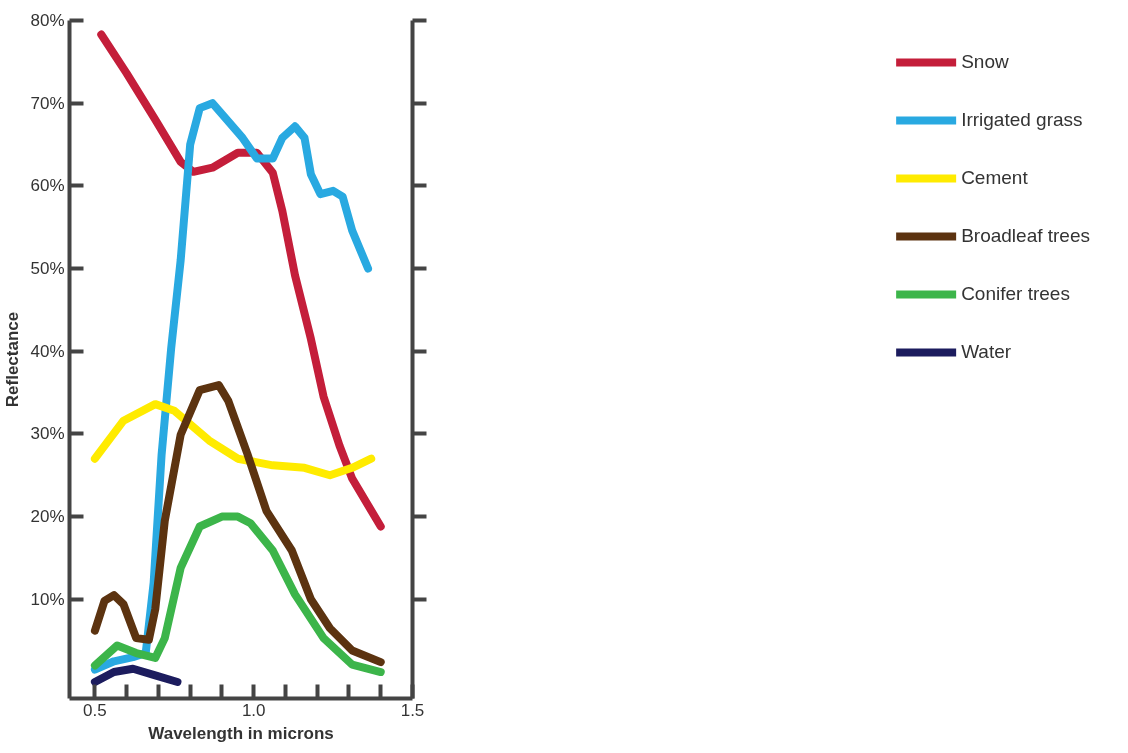 The height and width of the screenshot is (753, 1128). I want to click on x-tick-label: 1.5, so click(412, 710).